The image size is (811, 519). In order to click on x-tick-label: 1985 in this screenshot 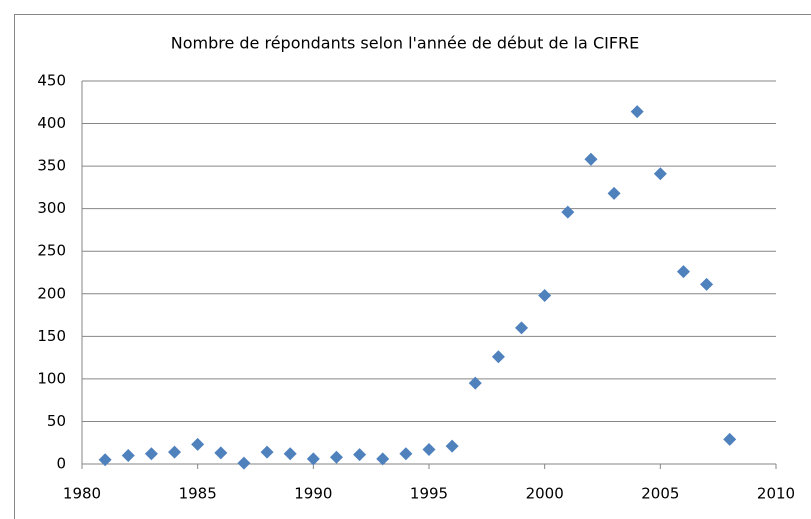, I will do `click(198, 494)`.